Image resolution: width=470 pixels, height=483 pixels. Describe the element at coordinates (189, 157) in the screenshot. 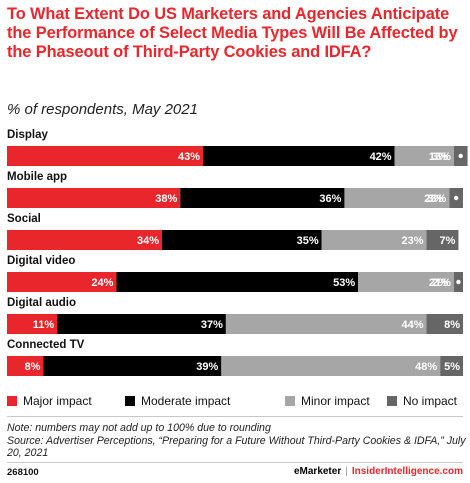

I see `data-label-major-impact-display: 43%` at that location.